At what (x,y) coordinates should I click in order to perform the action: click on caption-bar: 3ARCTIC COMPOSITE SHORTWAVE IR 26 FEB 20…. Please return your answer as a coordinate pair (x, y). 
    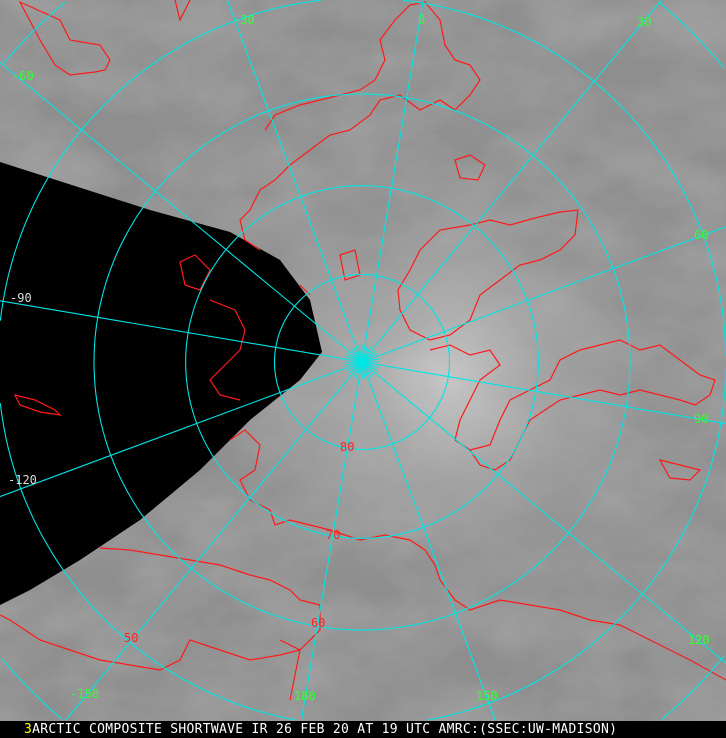
    Looking at the image, I should click on (363, 729).